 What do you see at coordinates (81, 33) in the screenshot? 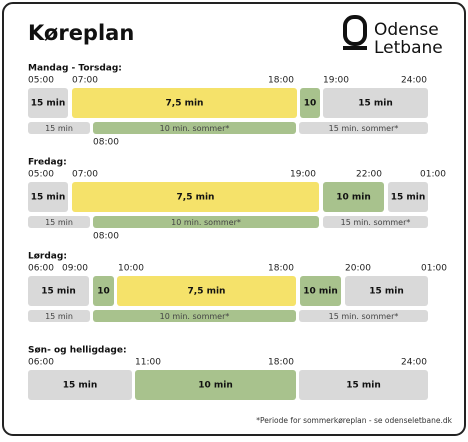
I see `title: Køreplan` at bounding box center [81, 33].